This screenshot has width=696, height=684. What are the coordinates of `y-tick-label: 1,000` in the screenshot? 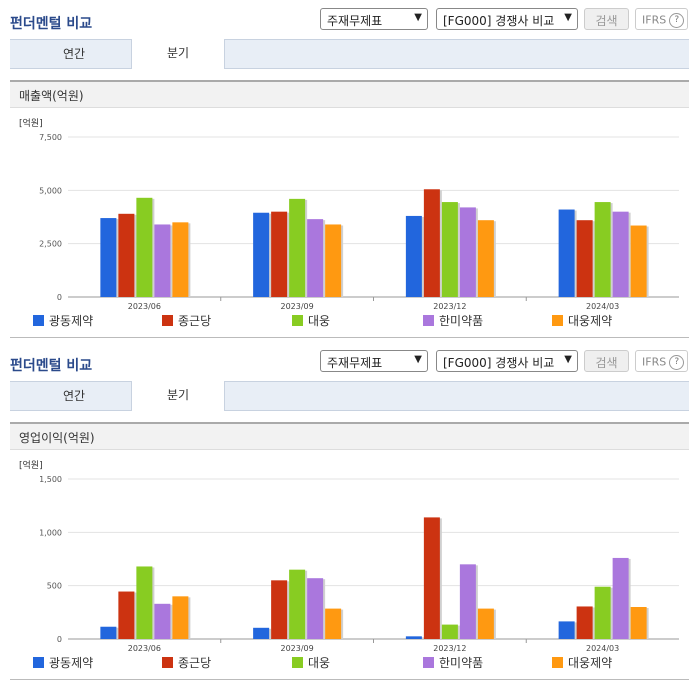 It's located at (50, 532).